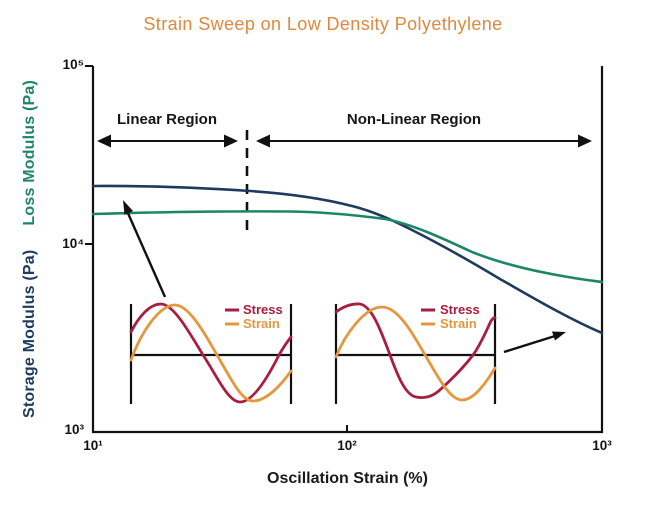 The height and width of the screenshot is (528, 646). I want to click on x-tick-1e3: 10³, so click(602, 445).